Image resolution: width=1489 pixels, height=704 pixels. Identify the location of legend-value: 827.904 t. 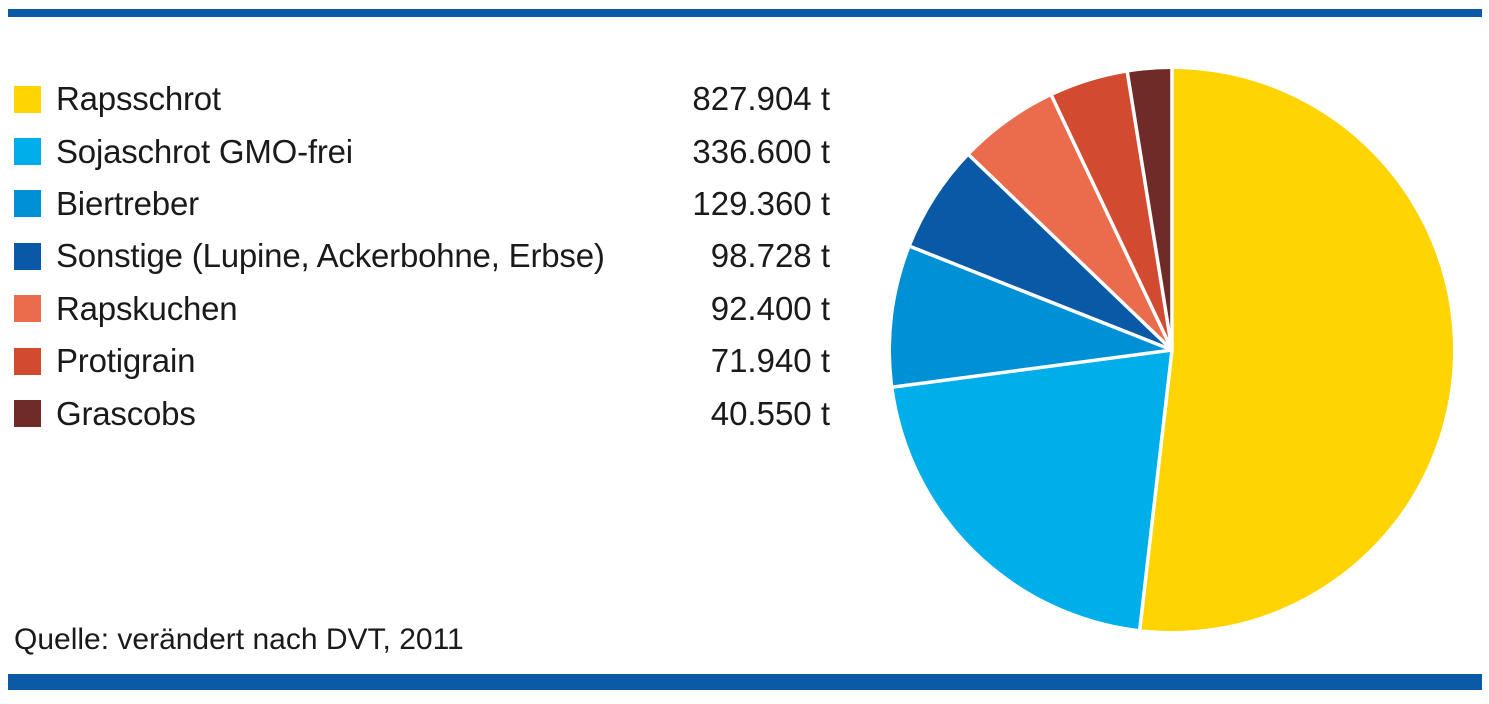
(761, 99).